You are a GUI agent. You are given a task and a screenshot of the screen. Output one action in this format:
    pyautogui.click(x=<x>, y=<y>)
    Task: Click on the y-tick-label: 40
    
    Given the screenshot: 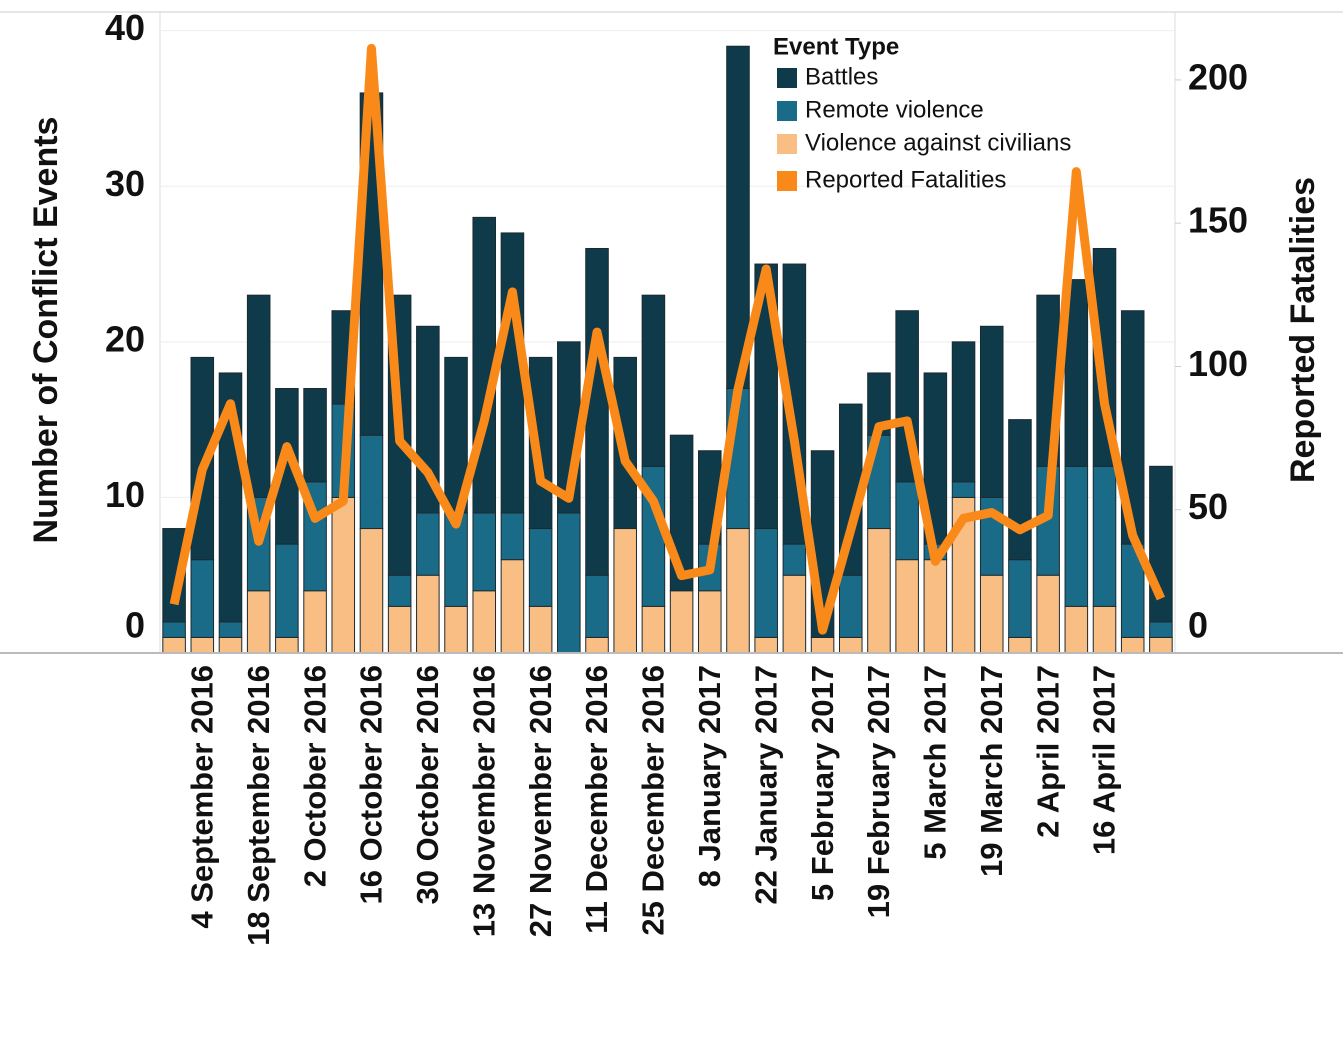 What is the action you would take?
    pyautogui.click(x=125, y=27)
    